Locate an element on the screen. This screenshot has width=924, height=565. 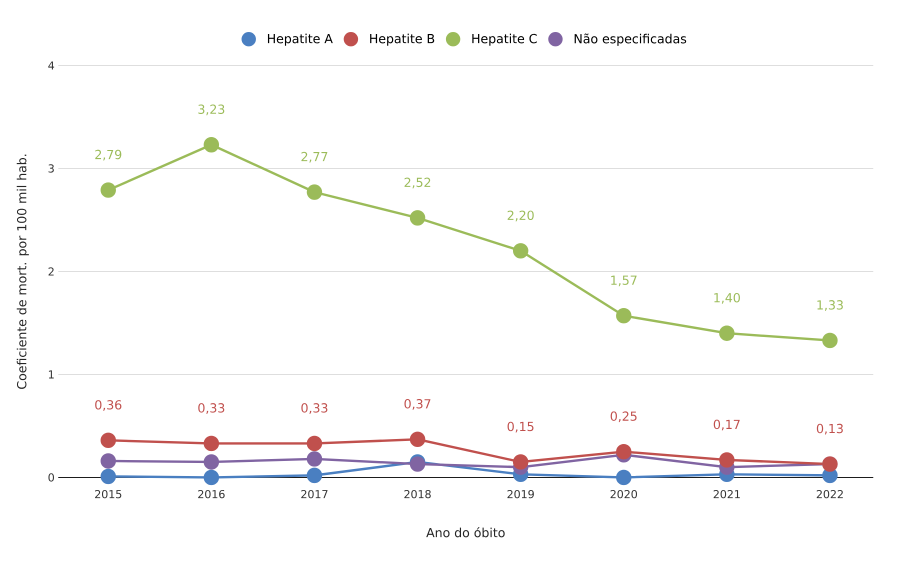
x-tick-label: 2022 is located at coordinates (829, 494).